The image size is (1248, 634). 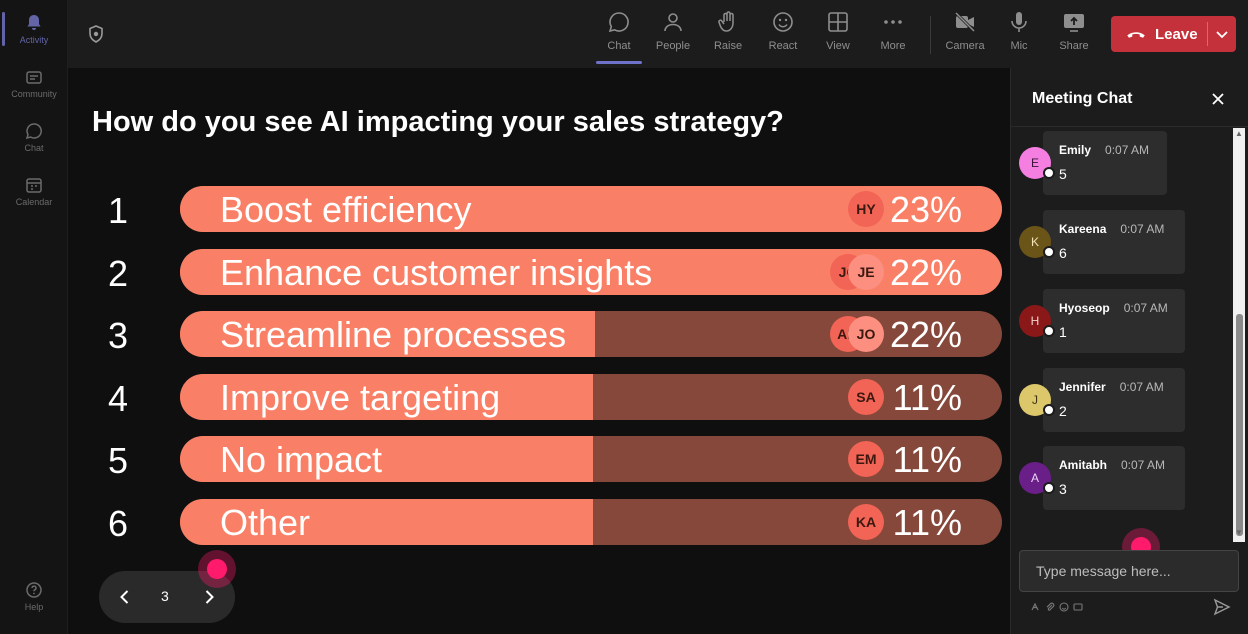 What do you see at coordinates (1239, 532) in the screenshot?
I see `scroll-down-icon: ▼` at bounding box center [1239, 532].